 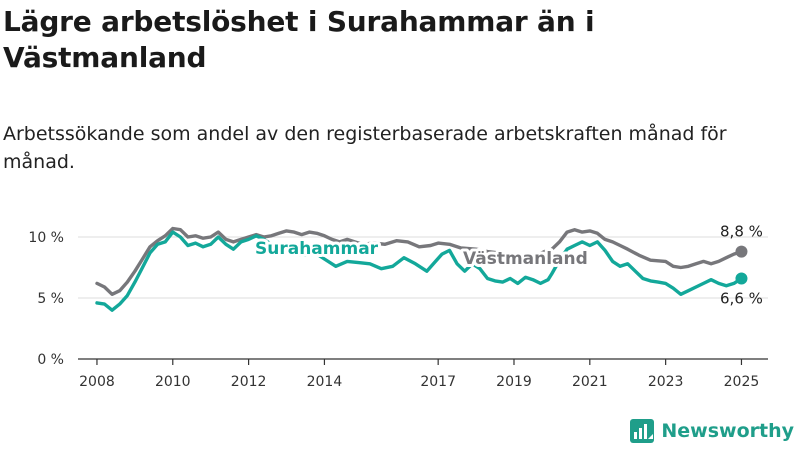 I want to click on end-point-västmanland, so click(x=741, y=251).